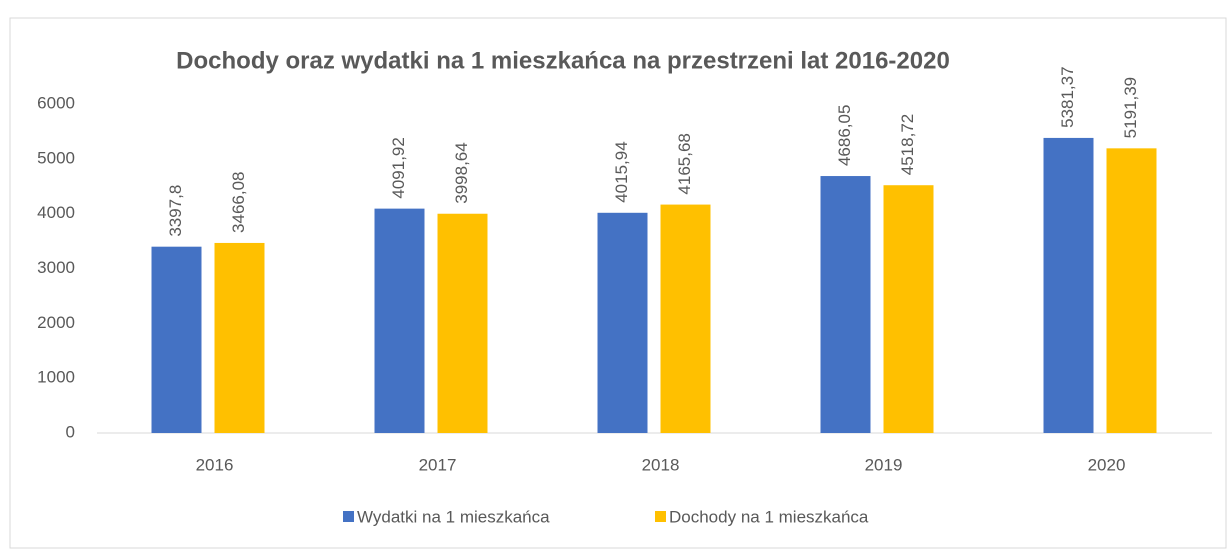 The width and height of the screenshot is (1227, 549). What do you see at coordinates (621, 171) in the screenshot?
I see `value-label: 4015,94` at bounding box center [621, 171].